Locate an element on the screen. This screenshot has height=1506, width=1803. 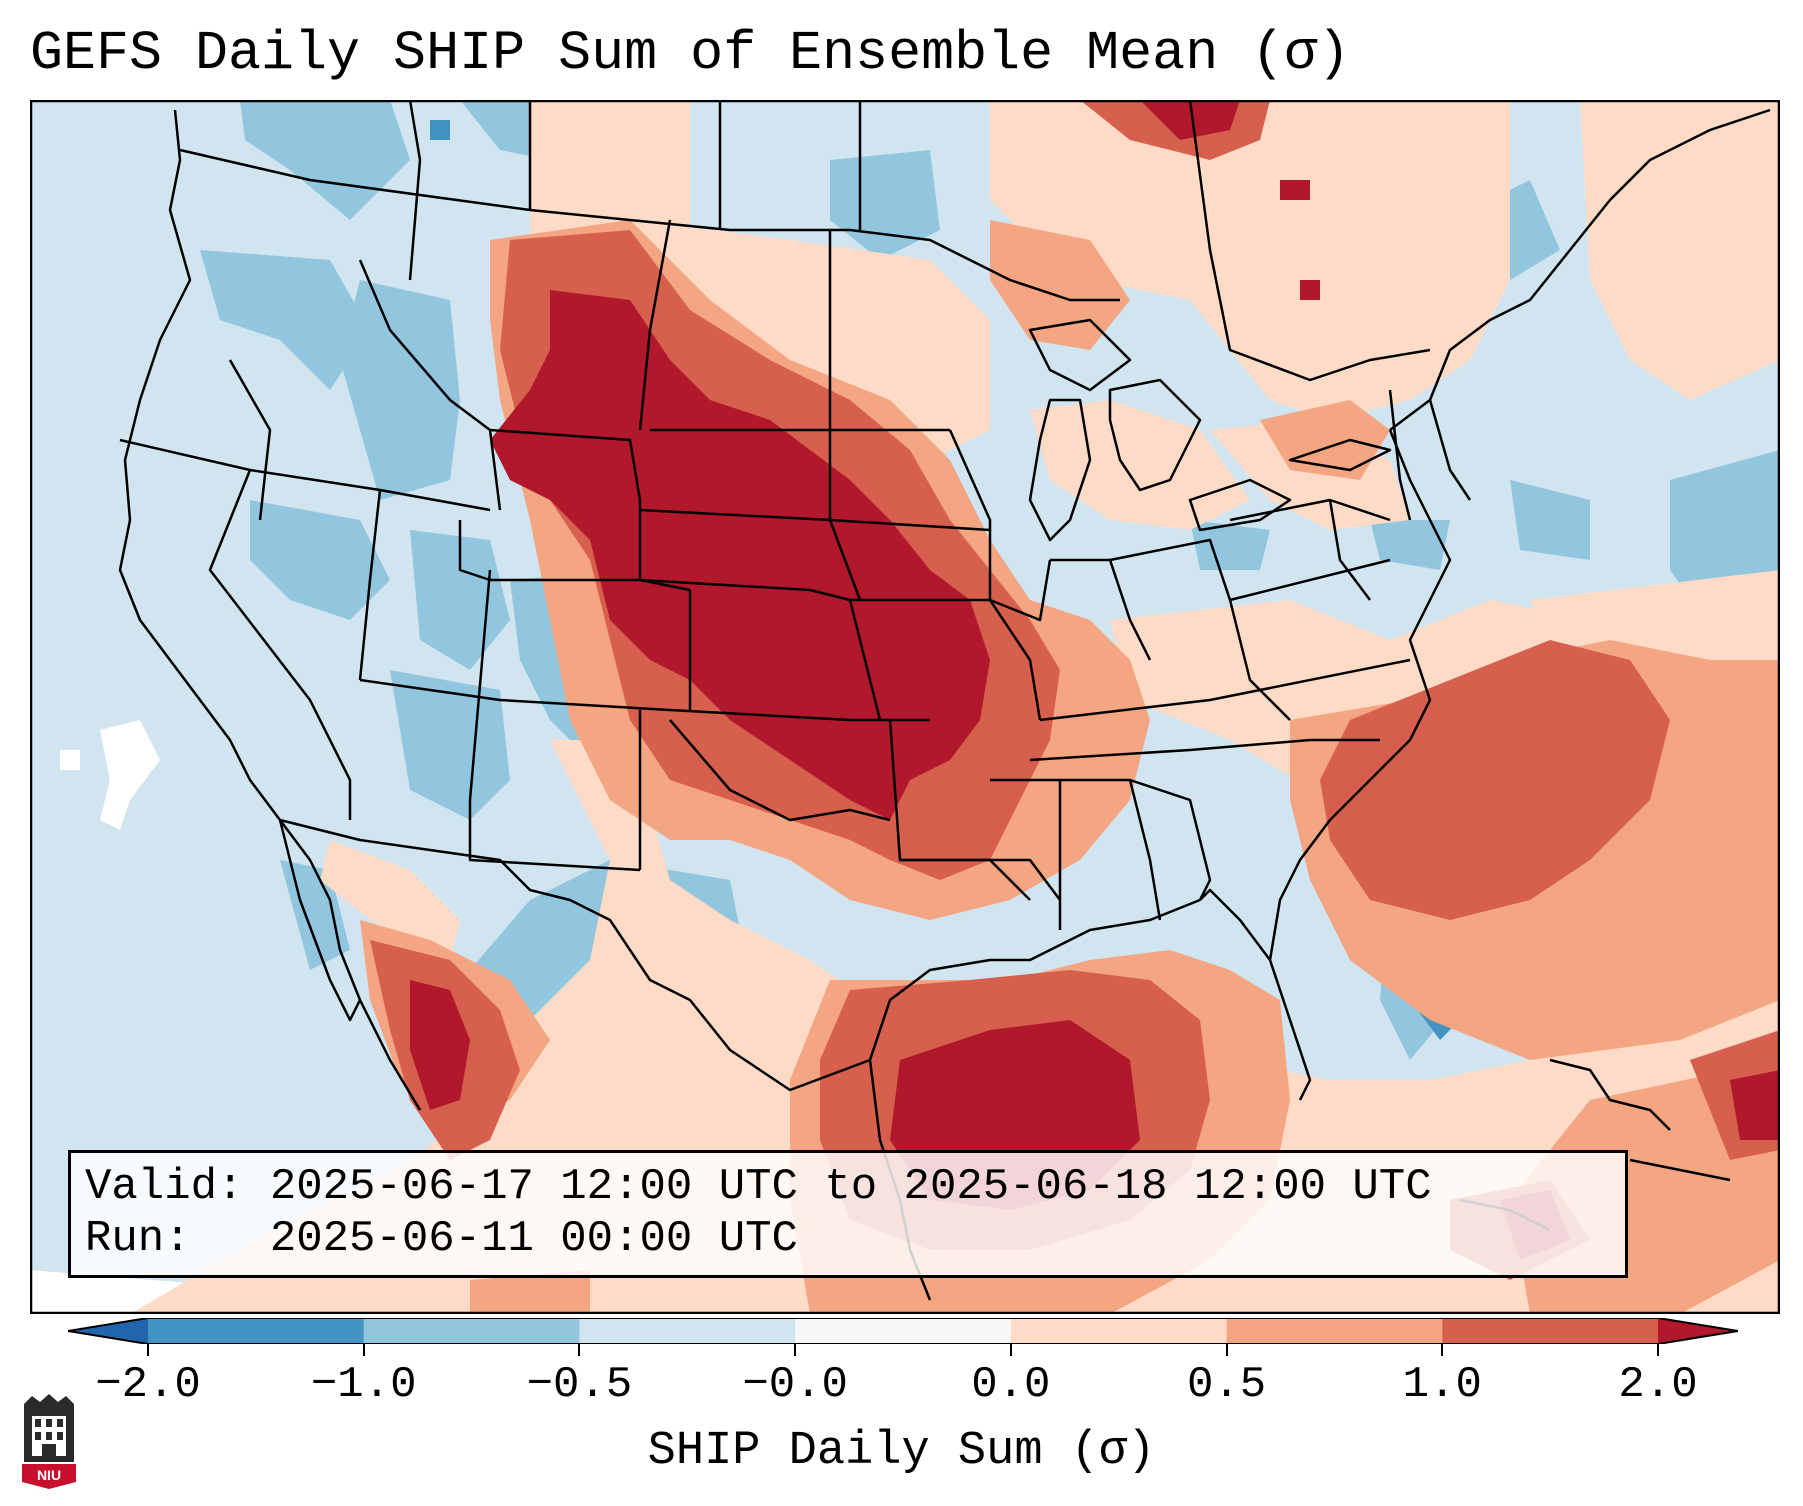
figure-title: GEFS Daily SHIP Sum of Ensemble Mean (σ) is located at coordinates (690, 53).